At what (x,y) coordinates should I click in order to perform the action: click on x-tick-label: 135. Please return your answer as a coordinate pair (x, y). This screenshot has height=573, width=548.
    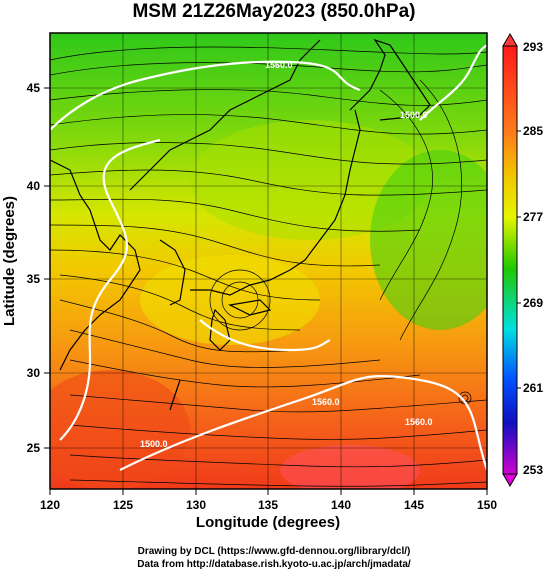
    Looking at the image, I should click on (268, 505).